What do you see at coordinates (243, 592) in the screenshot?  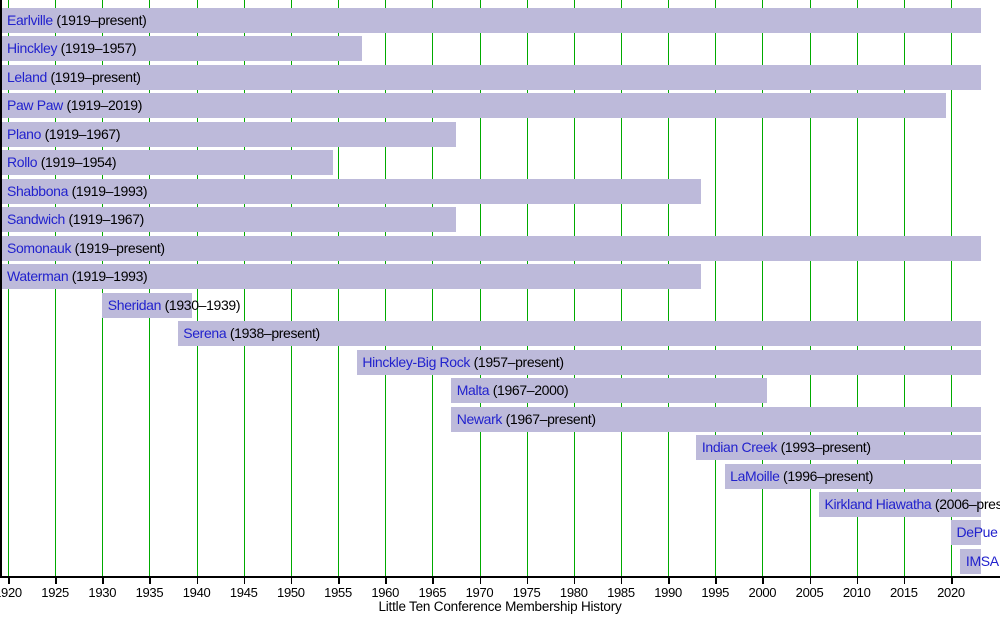 I see `axis-tick-label-1945: 1945` at bounding box center [243, 592].